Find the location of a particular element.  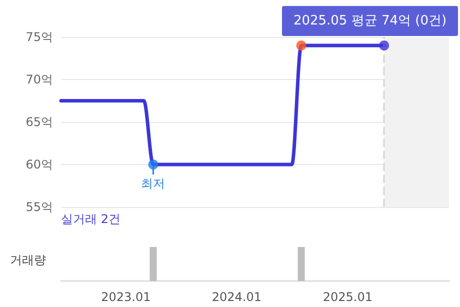

y-tick-label: 70억 is located at coordinates (39, 79).